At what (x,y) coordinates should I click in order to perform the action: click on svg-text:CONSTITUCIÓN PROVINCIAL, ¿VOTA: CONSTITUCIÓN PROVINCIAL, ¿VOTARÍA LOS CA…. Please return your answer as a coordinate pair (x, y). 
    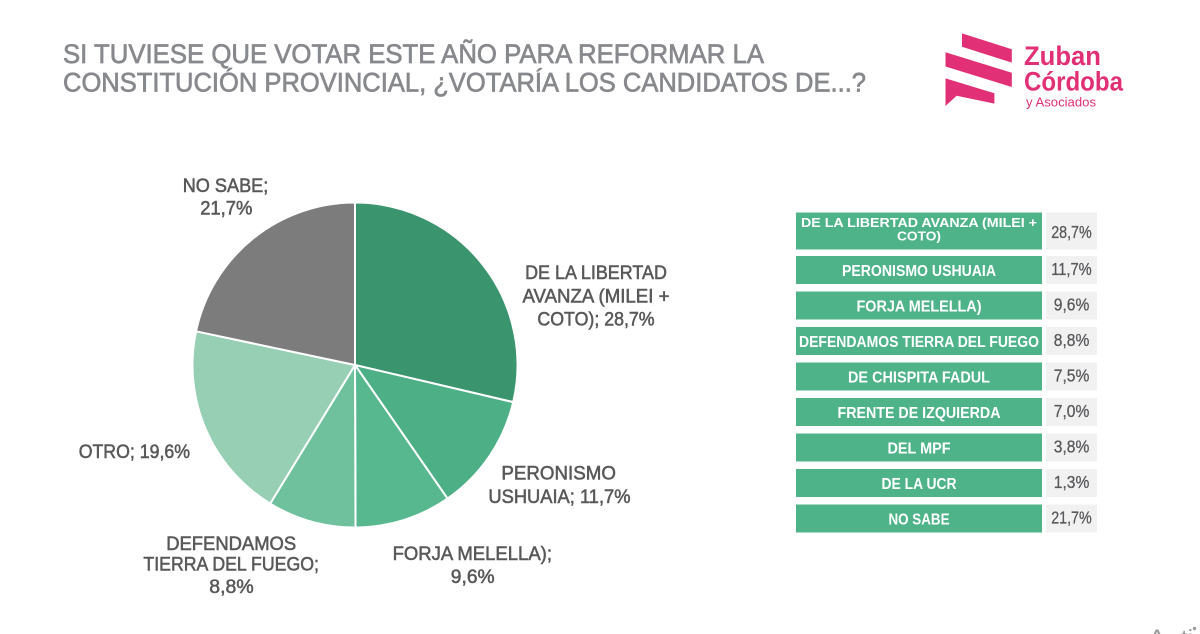
    Looking at the image, I should click on (464, 82).